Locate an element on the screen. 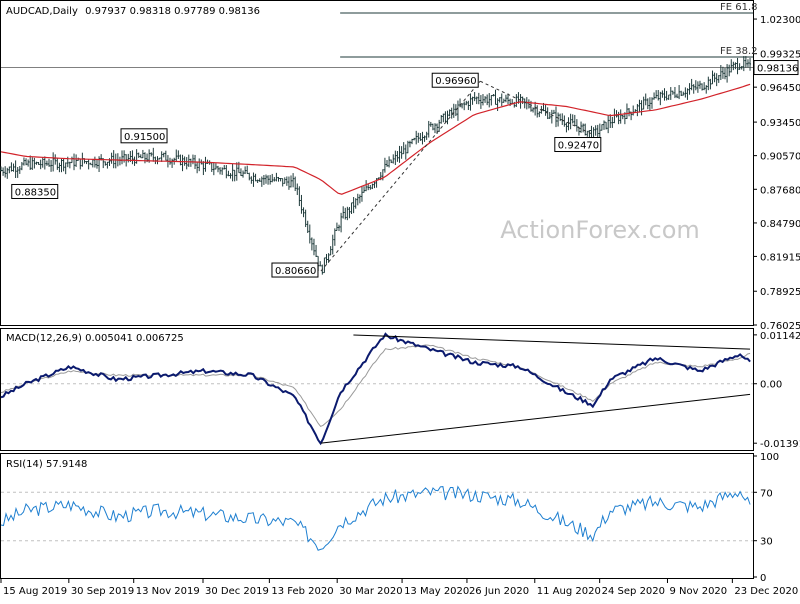 This screenshot has width=800, height=604. price-annotation-label: 0.80660 is located at coordinates (295, 271).